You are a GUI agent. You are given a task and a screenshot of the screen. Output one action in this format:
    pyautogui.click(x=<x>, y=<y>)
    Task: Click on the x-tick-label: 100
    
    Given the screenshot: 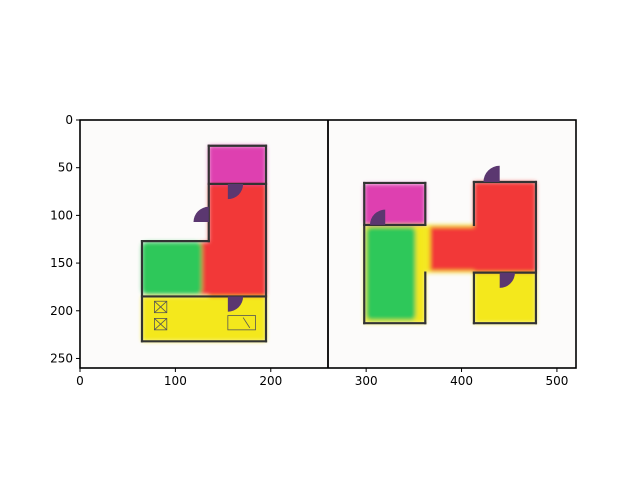 What is the action you would take?
    pyautogui.click(x=175, y=381)
    